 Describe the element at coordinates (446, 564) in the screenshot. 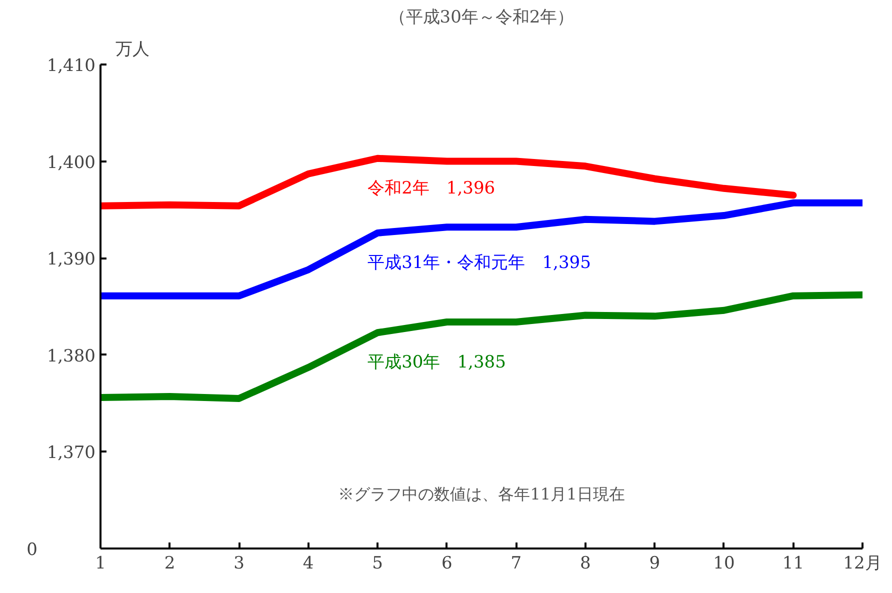

I see `x-tick-label: 6` at that location.